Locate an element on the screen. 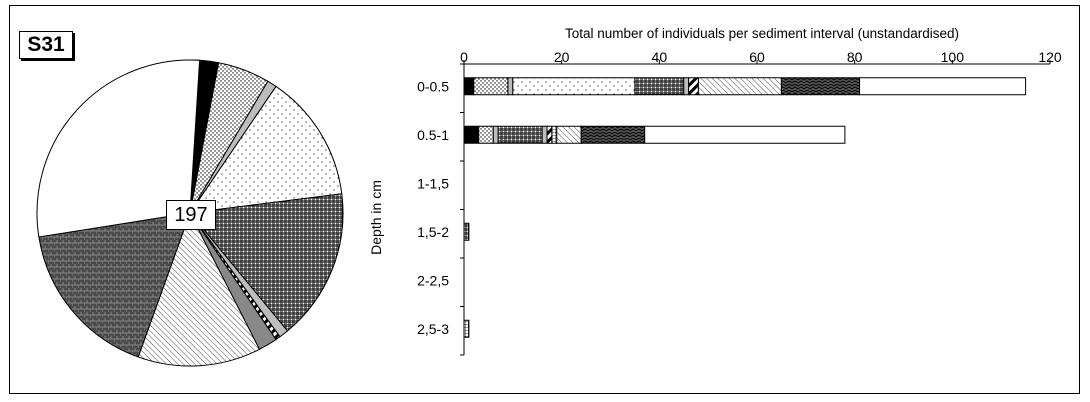 The height and width of the screenshot is (402, 1090). pie-total-label: 197 is located at coordinates (191, 215).